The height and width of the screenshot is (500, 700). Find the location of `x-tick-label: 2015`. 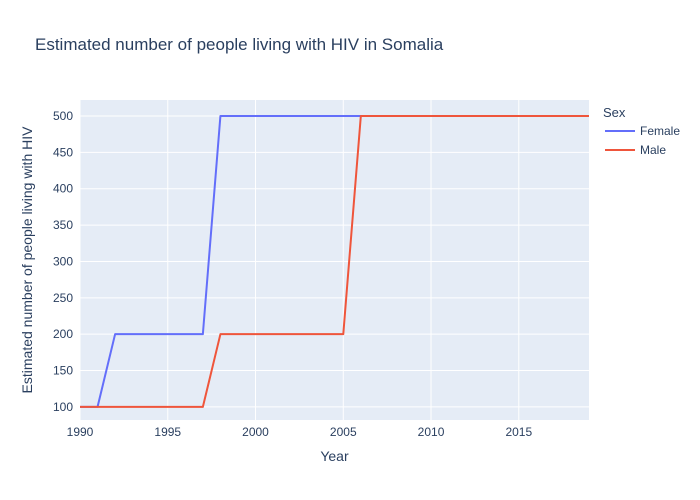

x-tick-label: 2015 is located at coordinates (518, 432).